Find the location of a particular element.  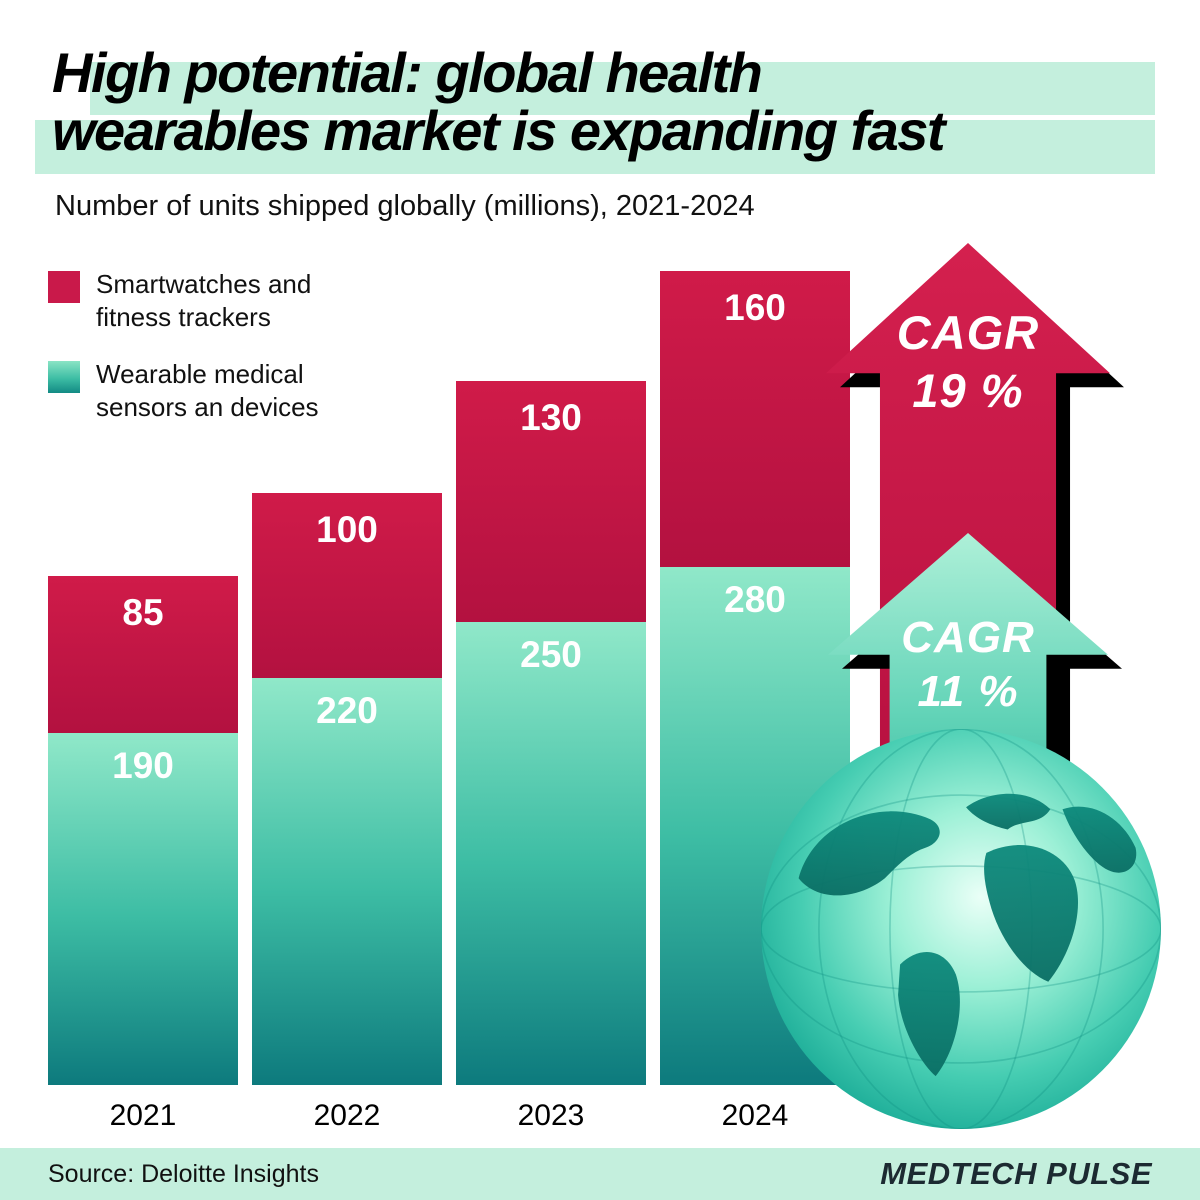

page-title-line-2: wearables market is expanding fast is located at coordinates (499, 130).